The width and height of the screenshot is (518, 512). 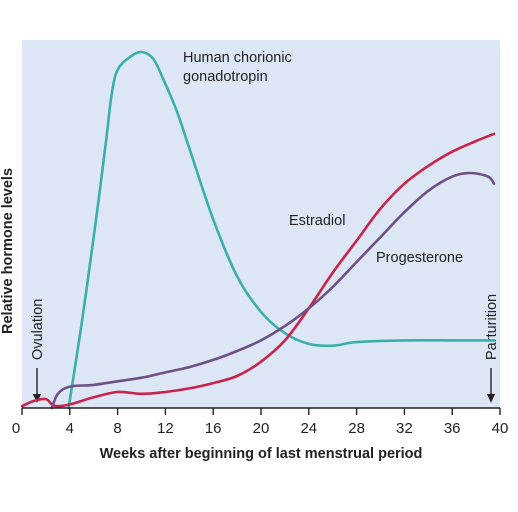 I want to click on x-axis: 0 4 8 12 16 20 24 28 32 36 40, so click(x=260, y=422).